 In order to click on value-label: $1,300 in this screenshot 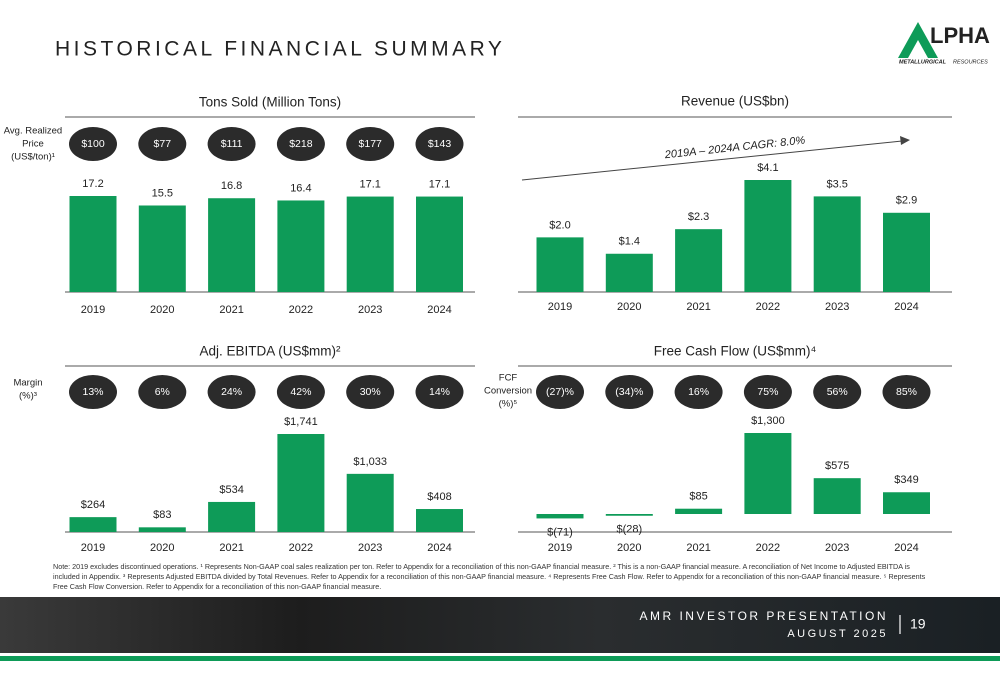, I will do `click(768, 421)`.